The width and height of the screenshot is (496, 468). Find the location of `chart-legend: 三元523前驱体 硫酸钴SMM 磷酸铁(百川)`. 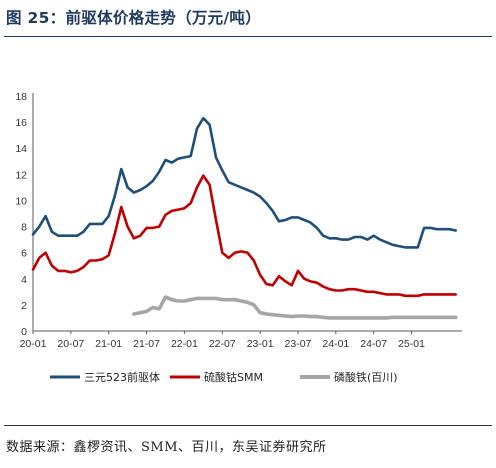

chart-legend: 三元523前驱体 硫酸钴SMM 磷酸铁(百川) is located at coordinates (224, 377).